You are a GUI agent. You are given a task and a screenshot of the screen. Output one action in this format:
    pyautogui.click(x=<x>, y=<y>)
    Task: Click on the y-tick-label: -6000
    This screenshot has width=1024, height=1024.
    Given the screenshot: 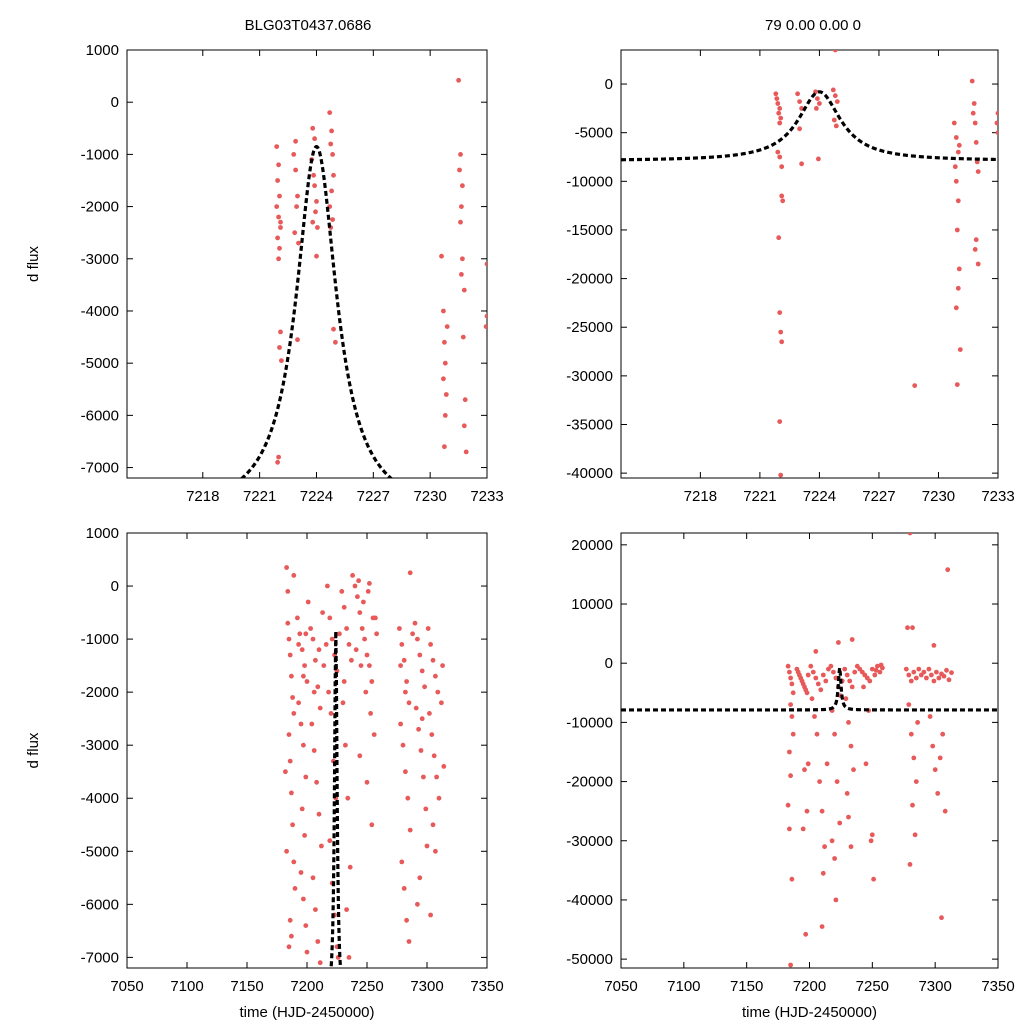 What is the action you would take?
    pyautogui.click(x=100, y=415)
    